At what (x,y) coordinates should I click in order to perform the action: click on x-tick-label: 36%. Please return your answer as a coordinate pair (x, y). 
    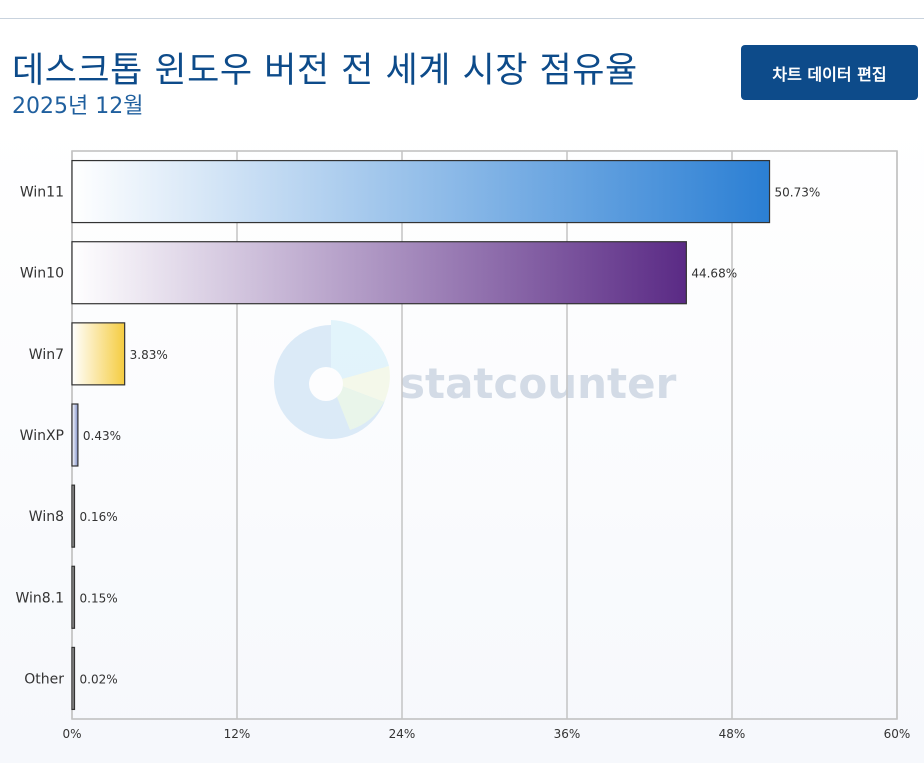
    Looking at the image, I should click on (567, 734).